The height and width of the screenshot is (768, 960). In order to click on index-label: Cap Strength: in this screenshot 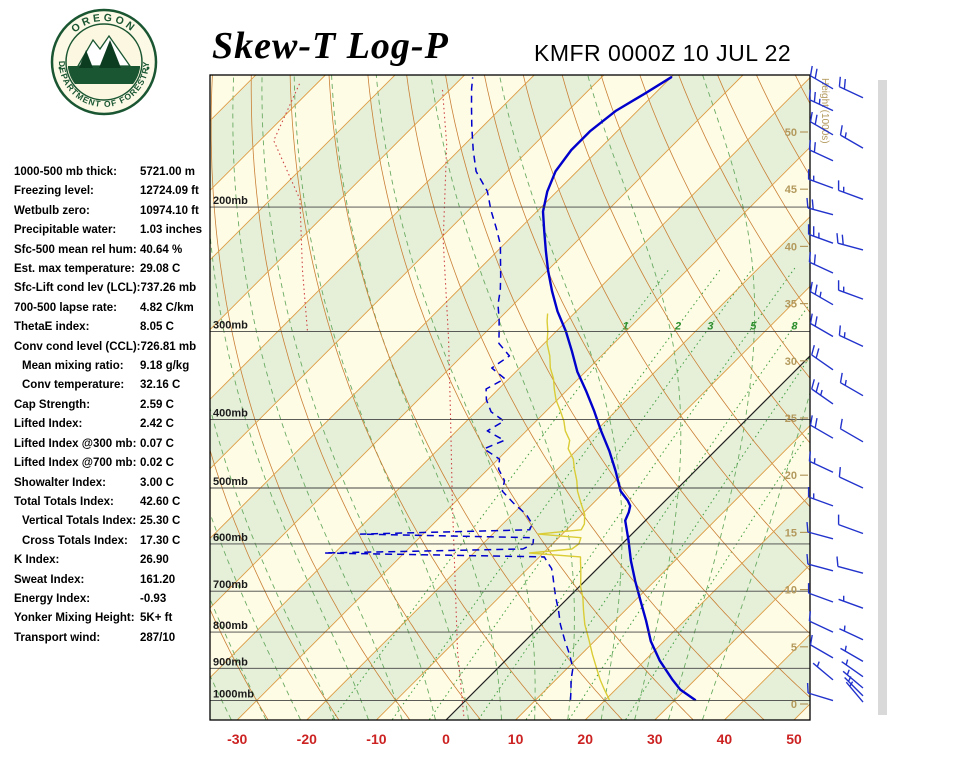, I will do `click(52, 404)`.